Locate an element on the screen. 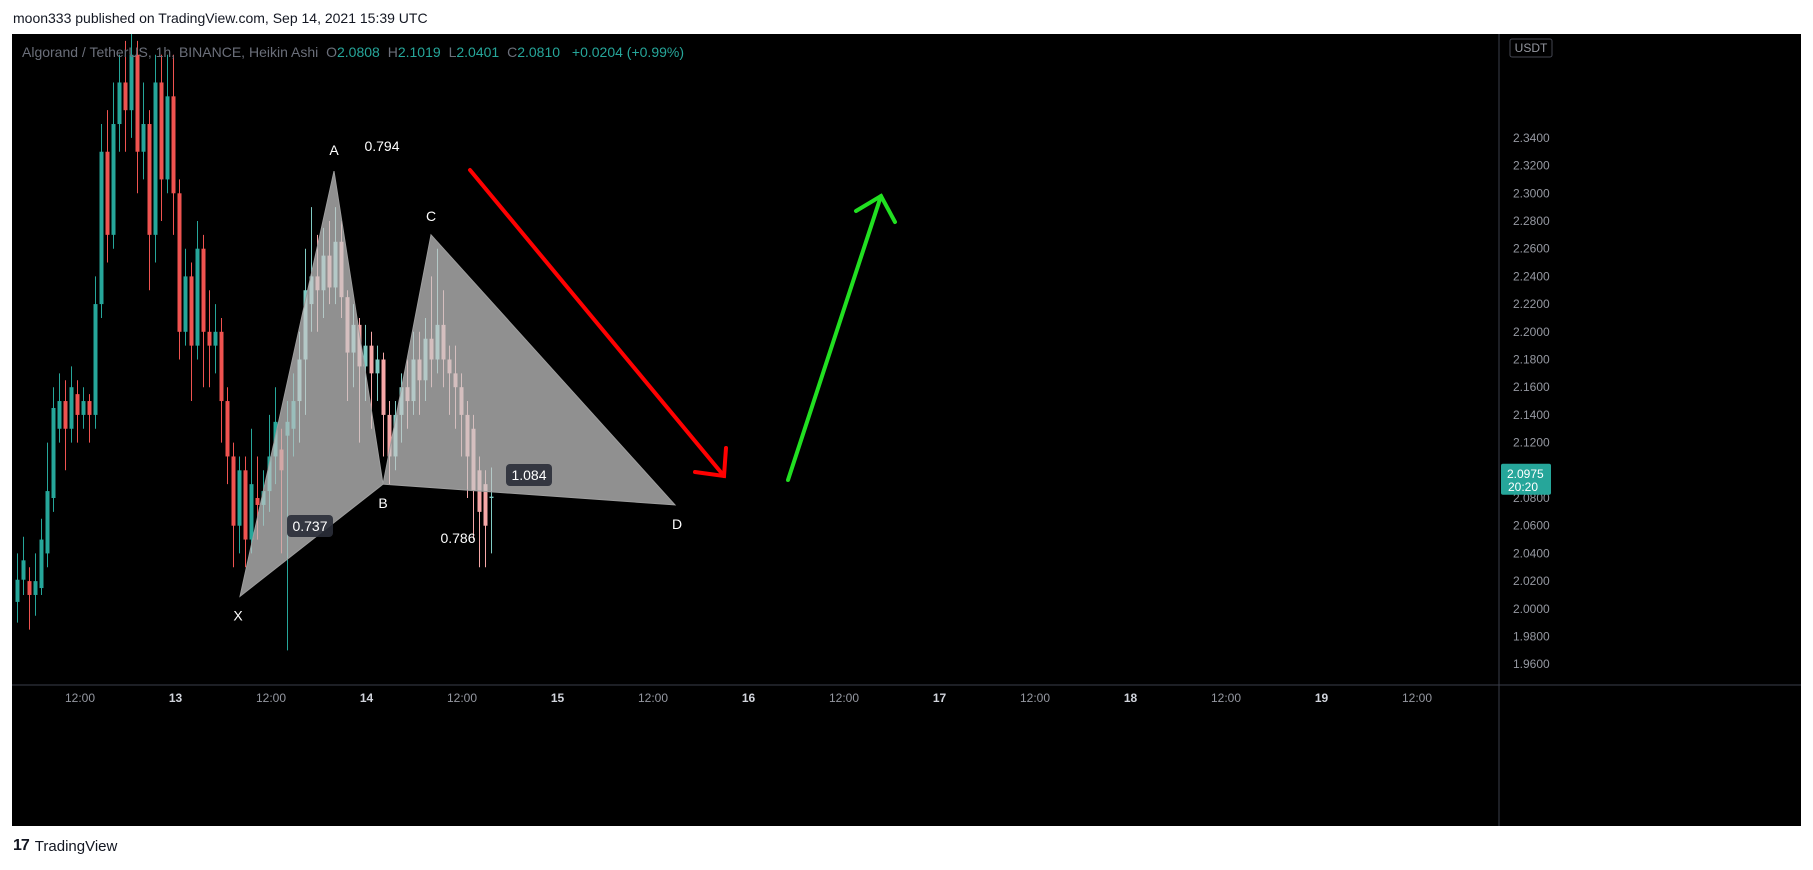  footer-branding: 17 TradingView is located at coordinates (65, 846).